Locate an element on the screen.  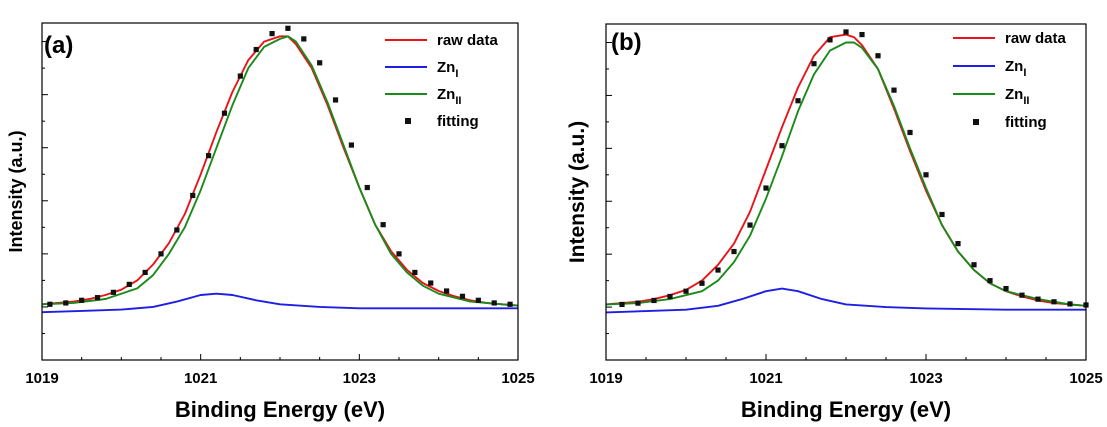
x-tick-label: 1021 is located at coordinates (200, 378).